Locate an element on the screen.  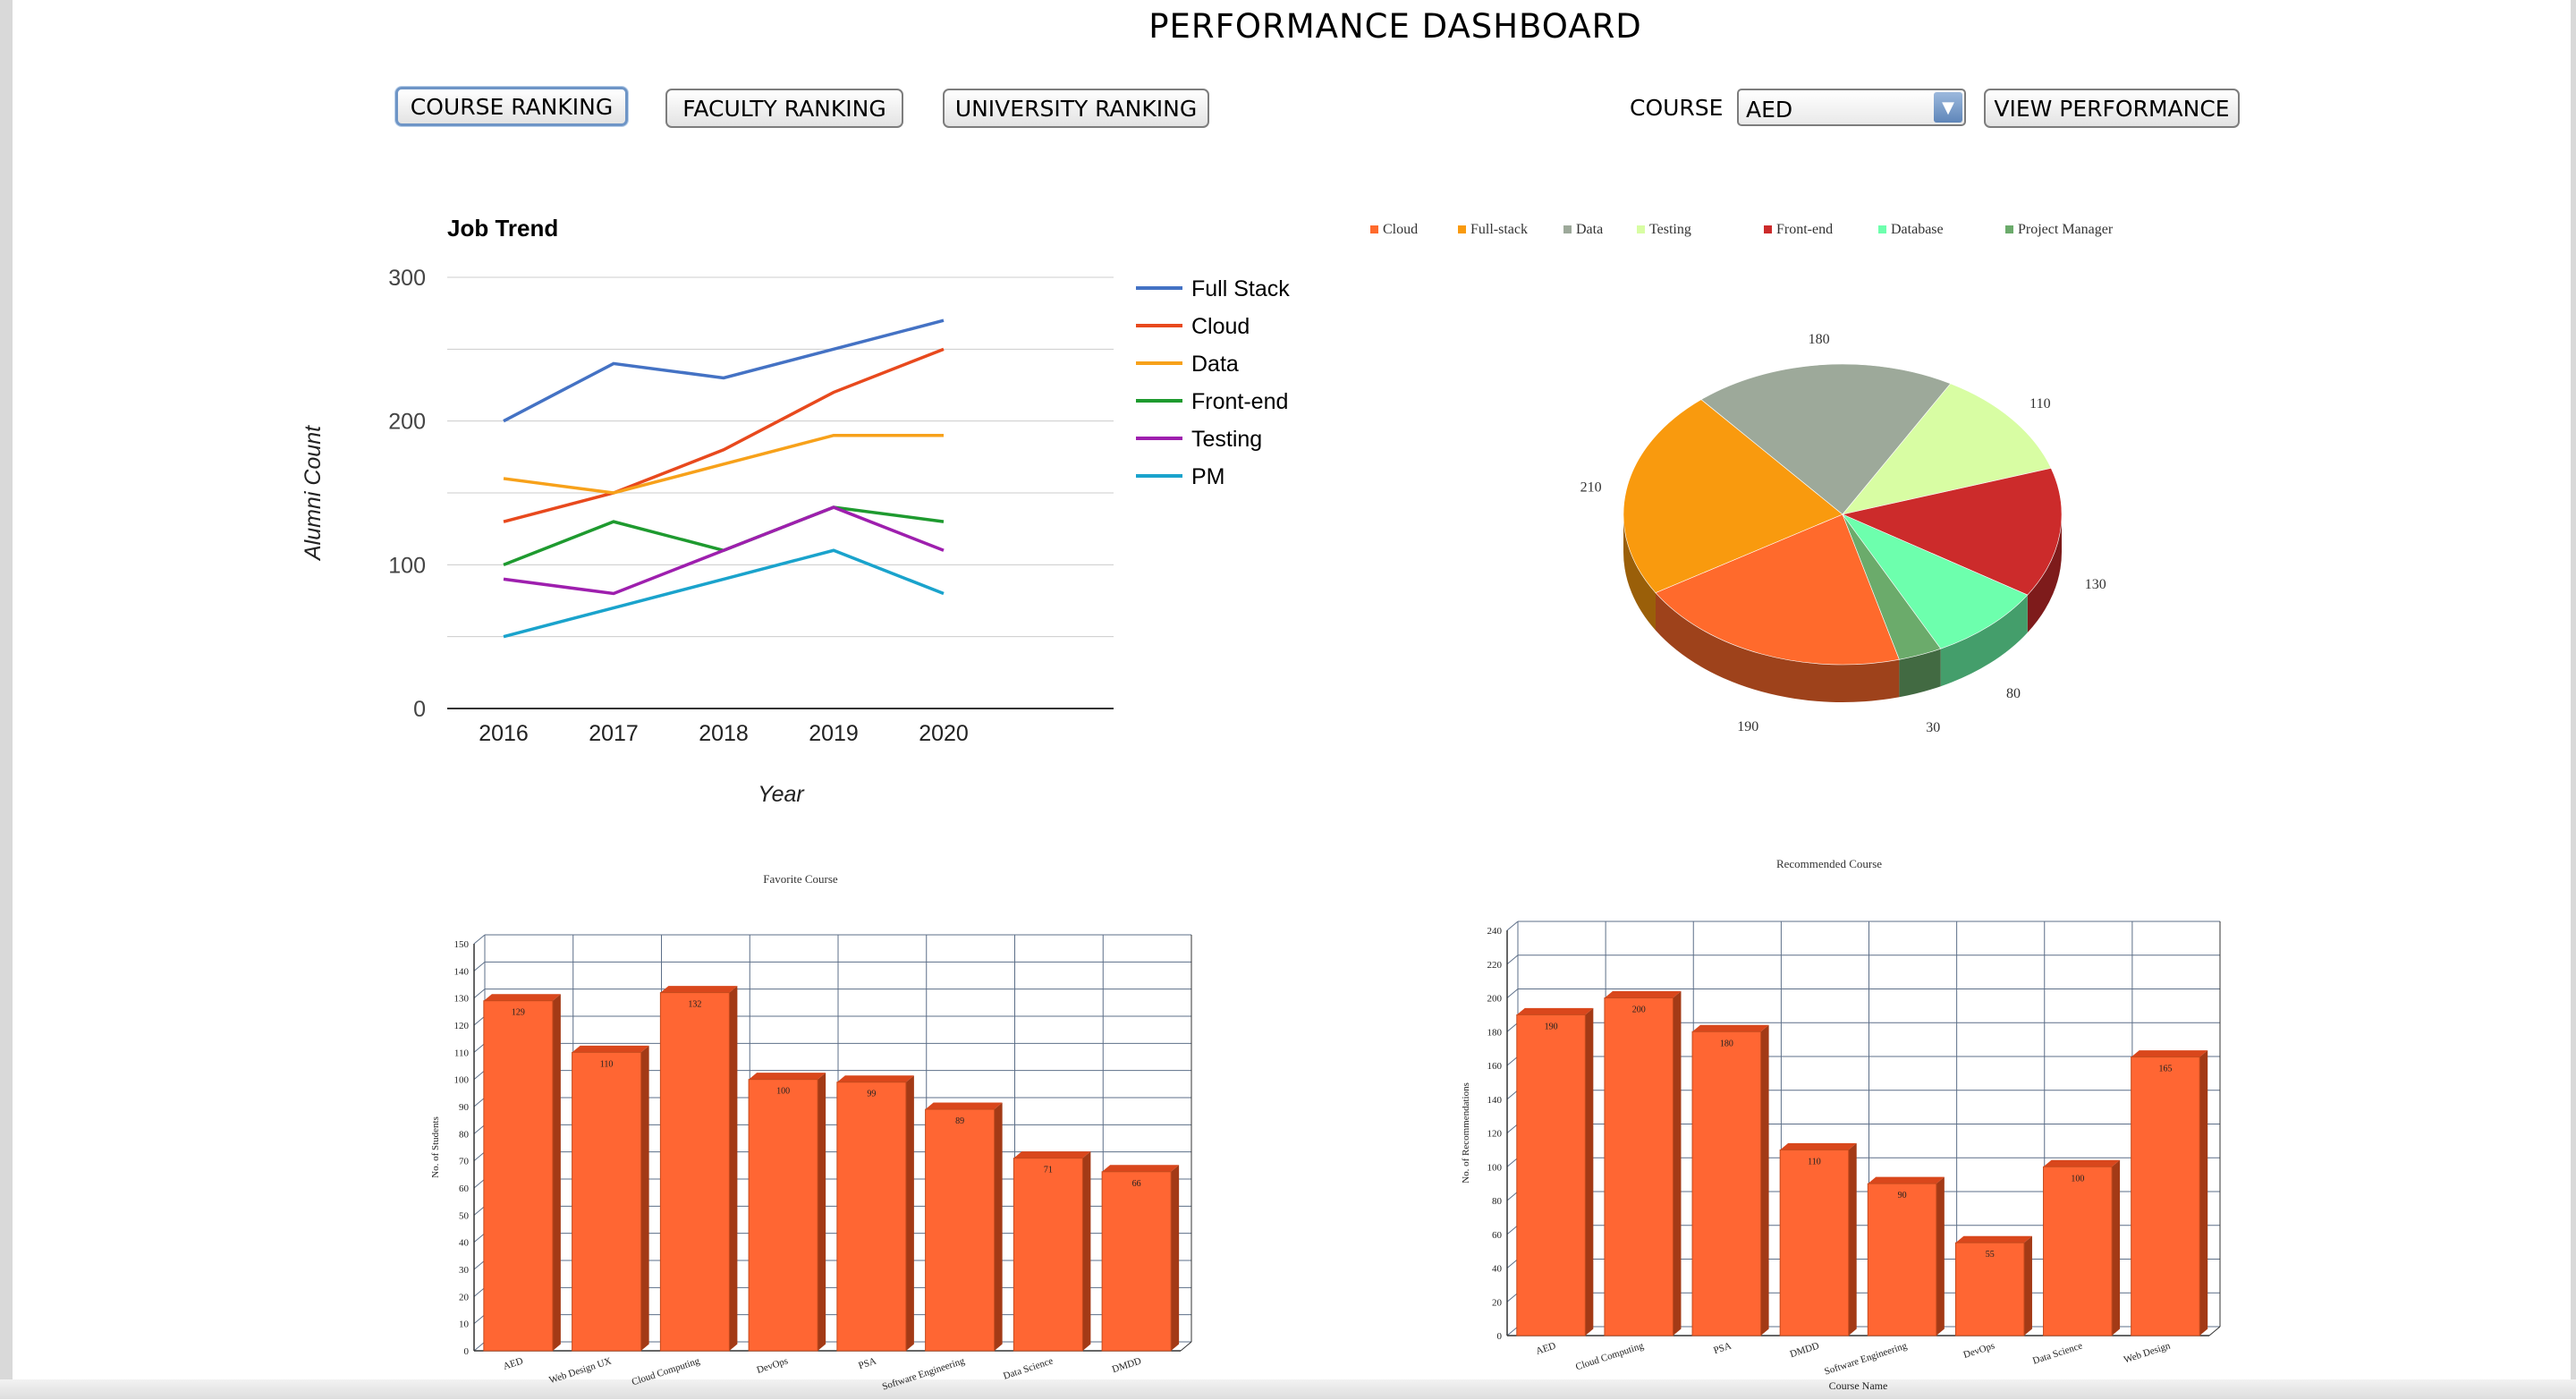
x-axis-label: Course Name is located at coordinates (1858, 1385).